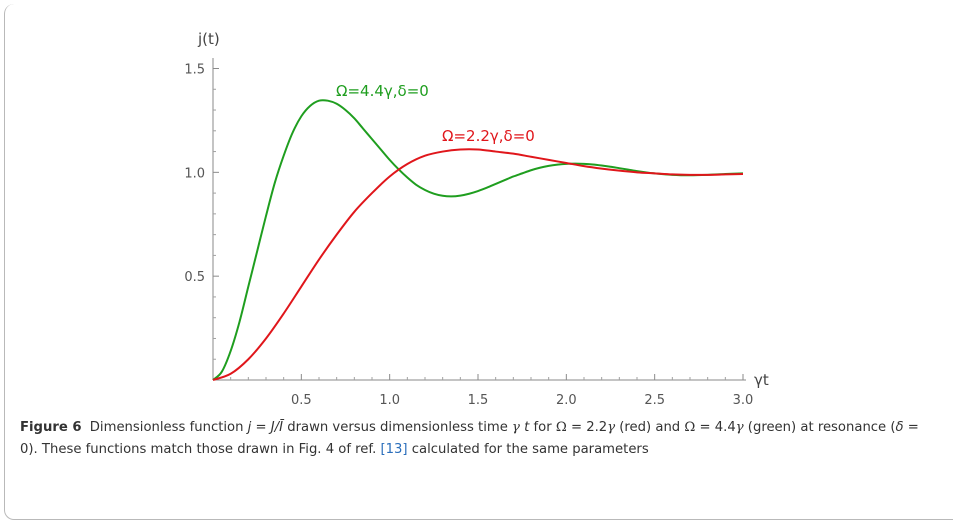  Describe the element at coordinates (389, 400) in the screenshot. I see `x-tick-label: 1.0` at that location.